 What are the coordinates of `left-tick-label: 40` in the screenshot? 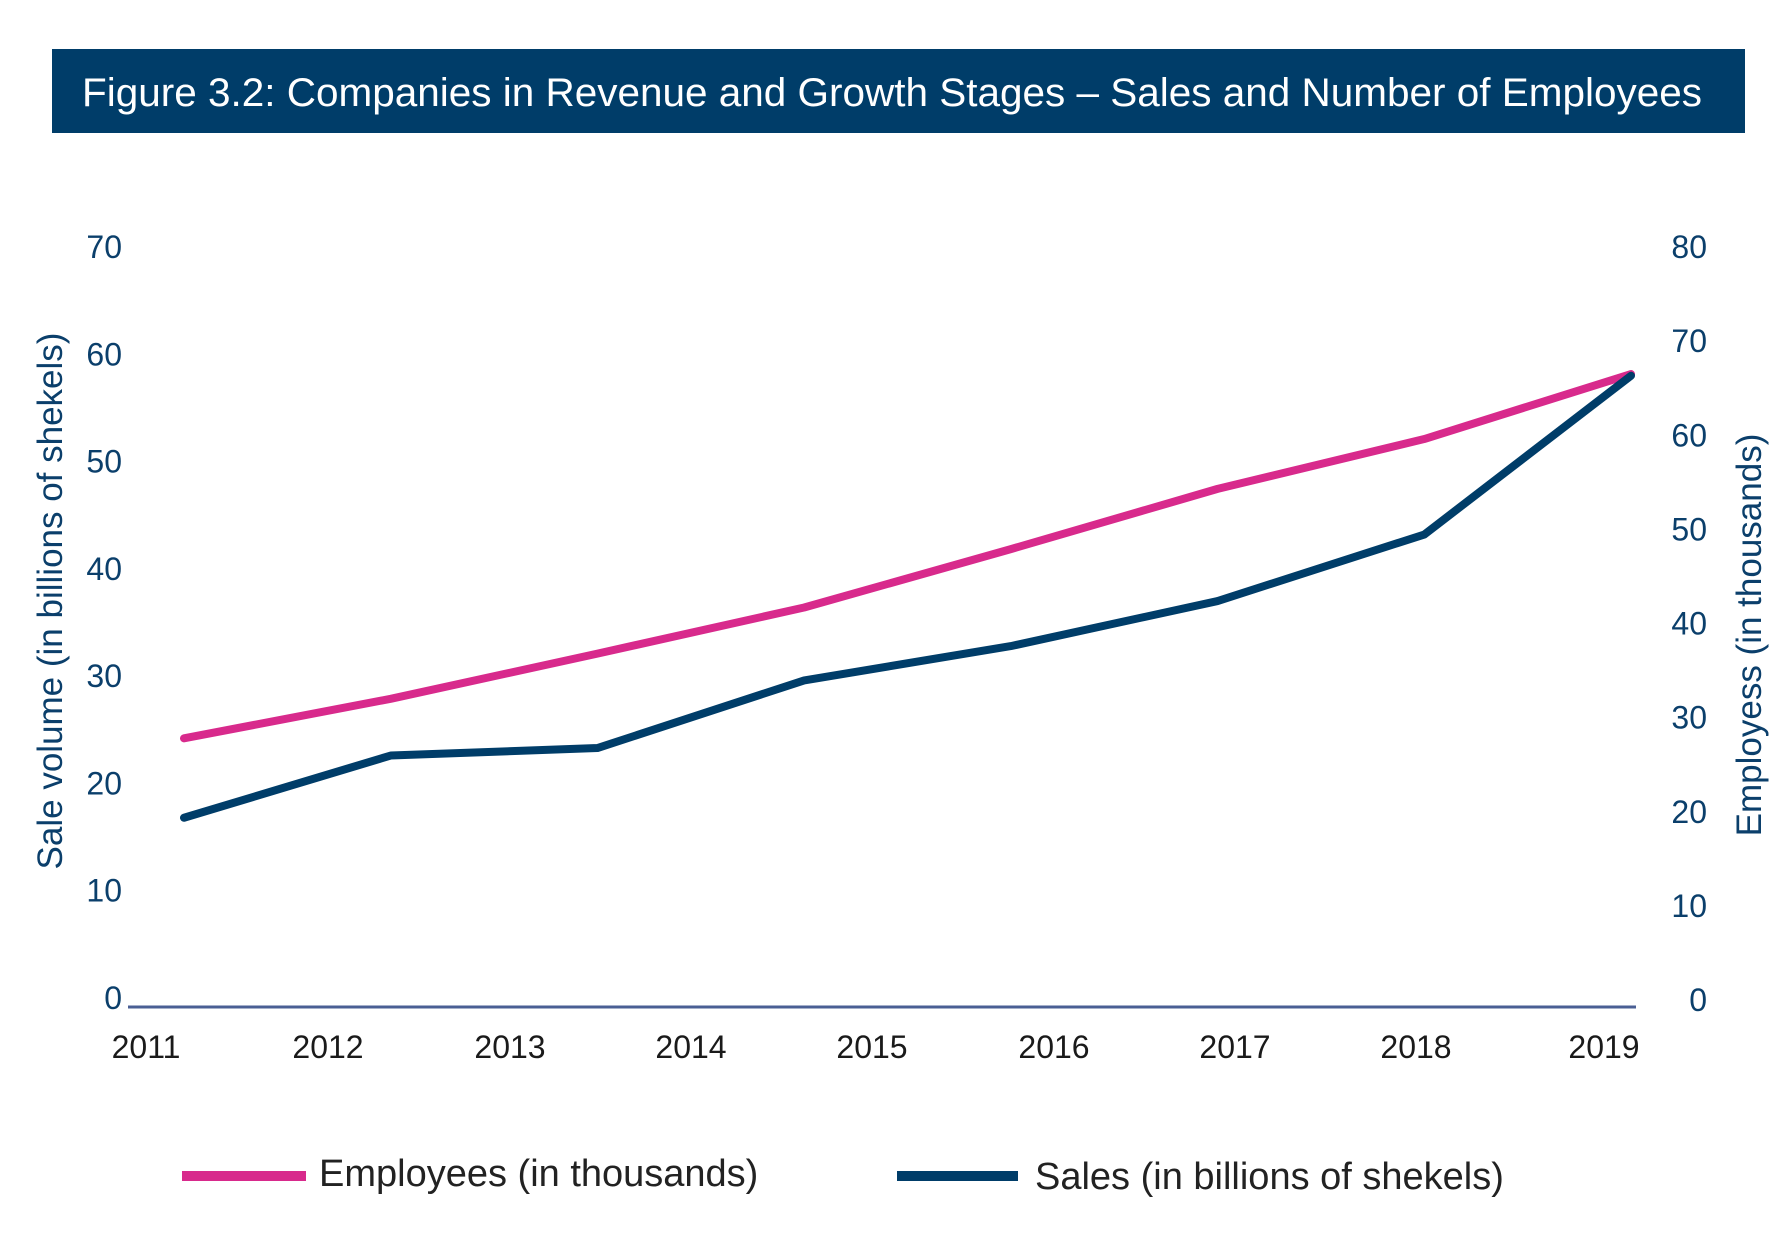 It's located at (104, 569).